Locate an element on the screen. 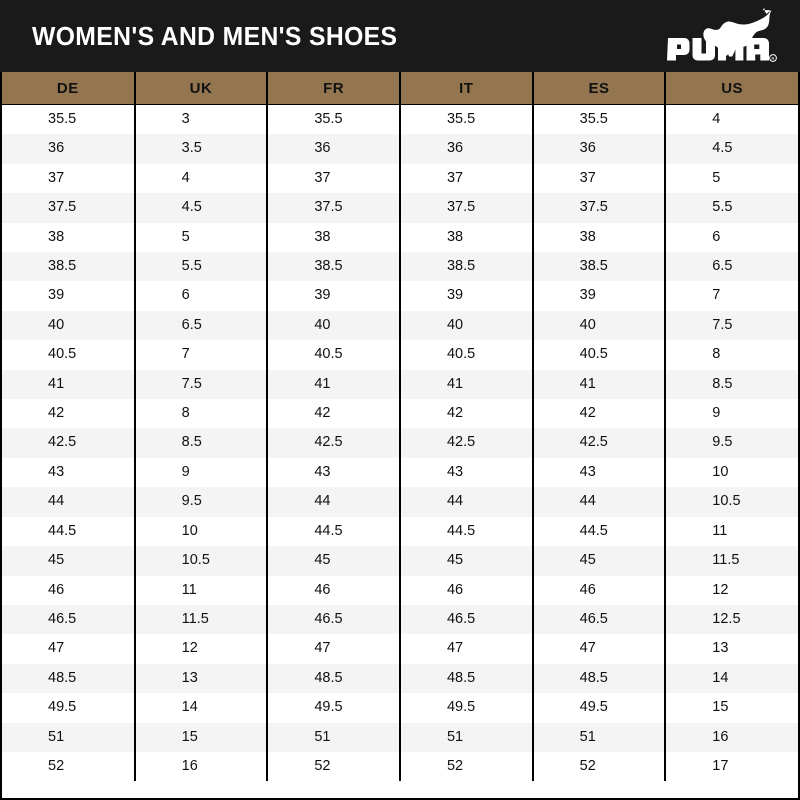 This screenshot has height=800, width=800. table-row: 39 6 39 39 39 7 is located at coordinates (400, 296).